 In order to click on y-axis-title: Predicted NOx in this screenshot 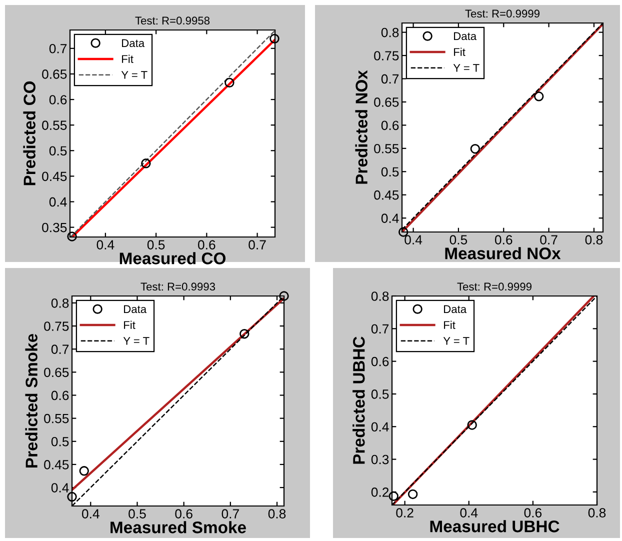, I will do `click(361, 127)`.